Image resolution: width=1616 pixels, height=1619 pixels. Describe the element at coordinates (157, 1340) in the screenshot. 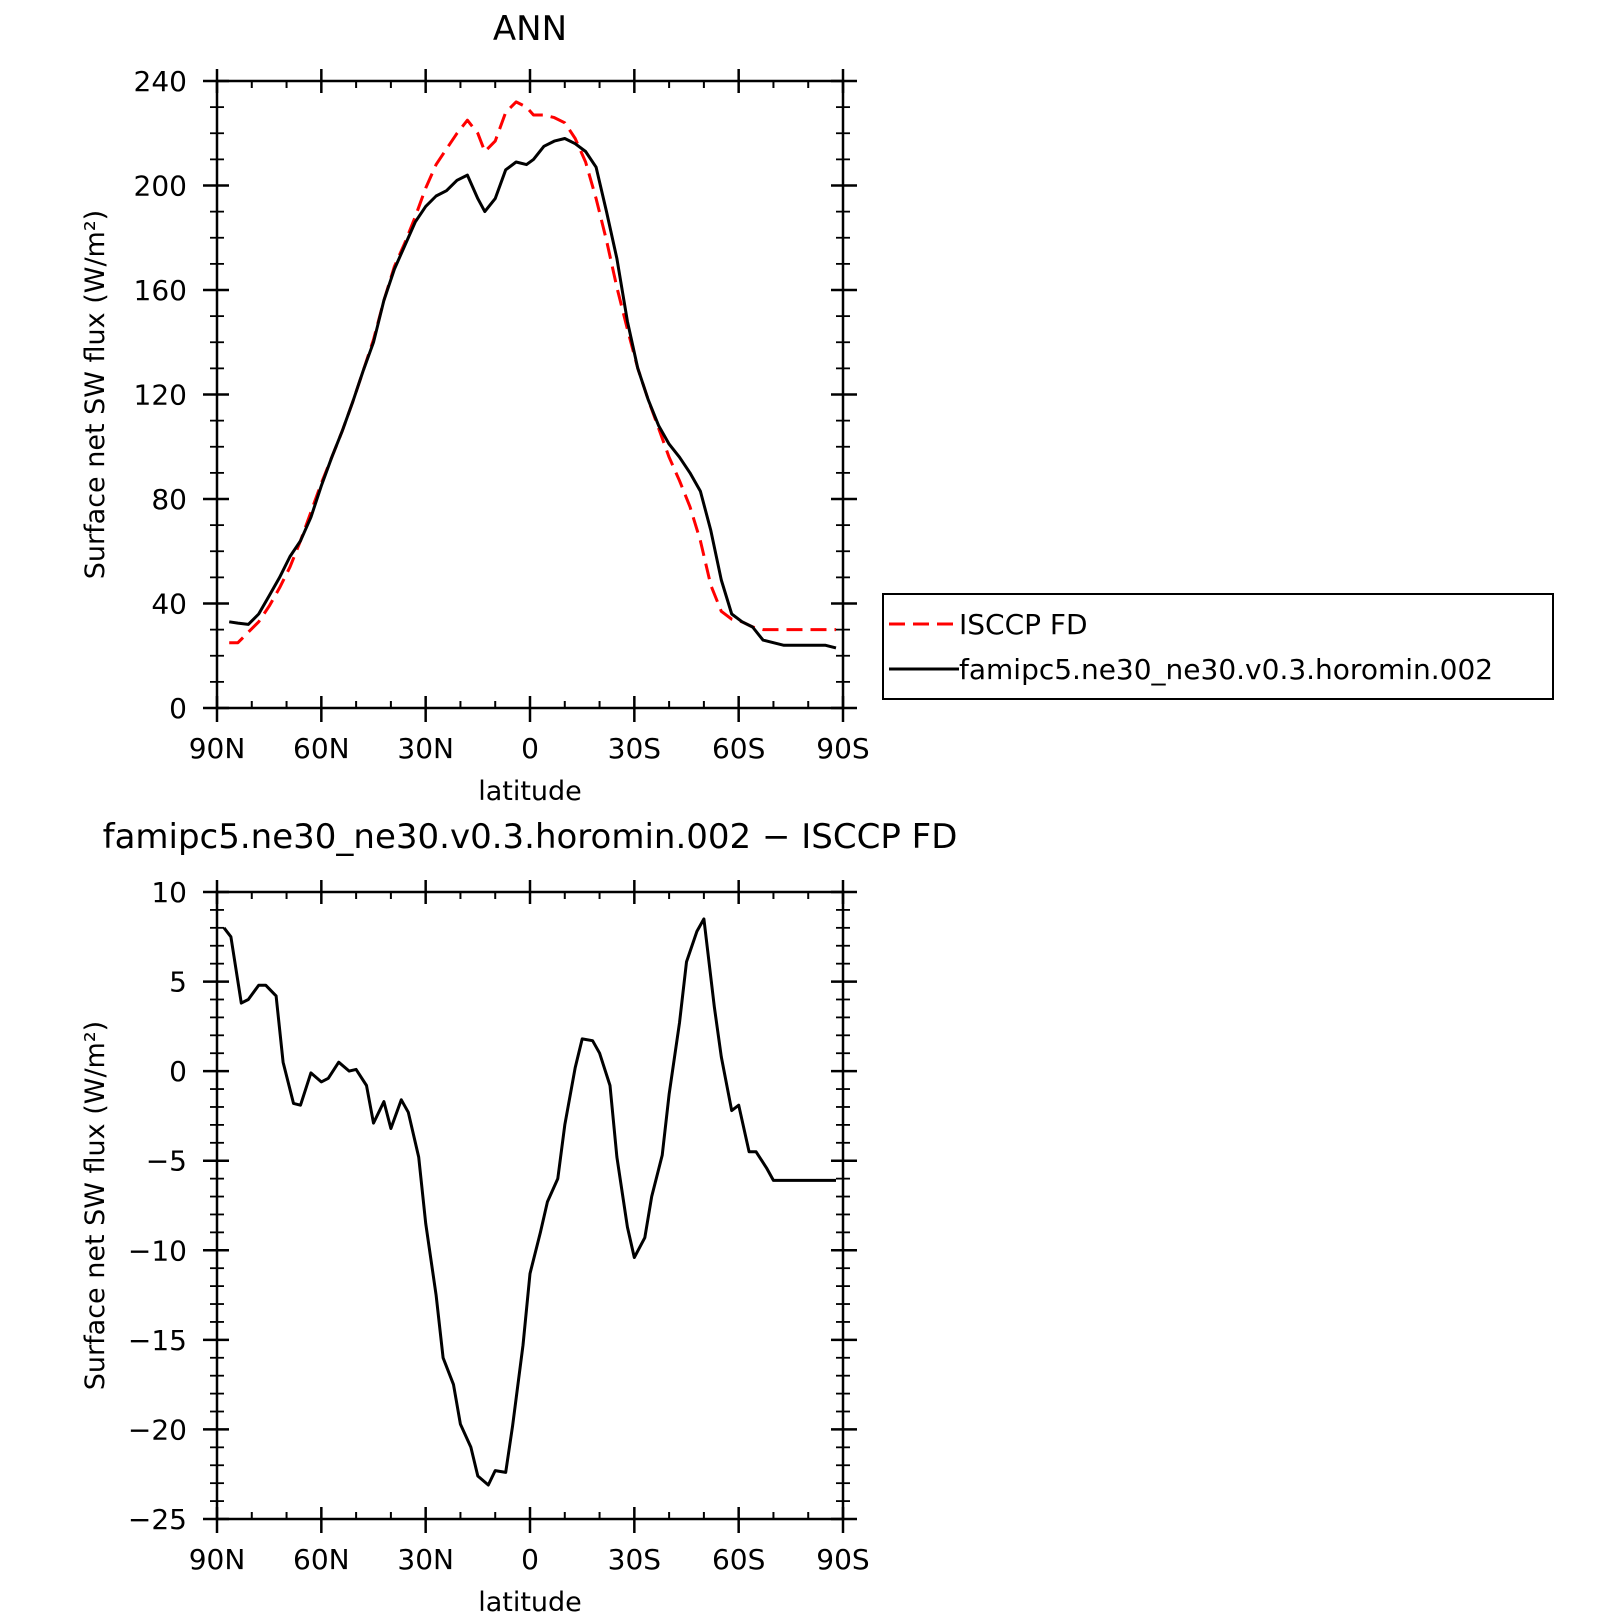

I see `y-tick-label: −15` at that location.